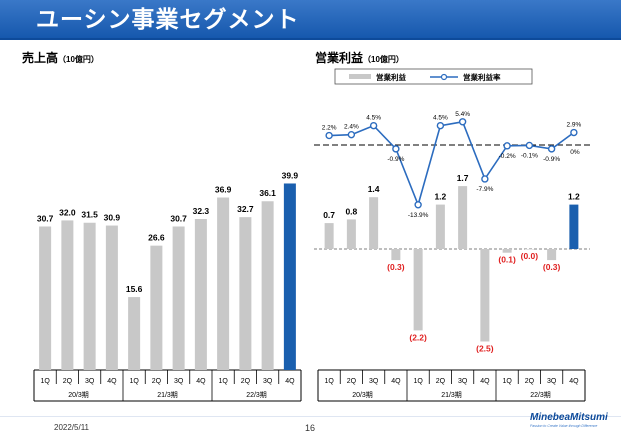 This screenshot has height=438, width=621. What do you see at coordinates (484, 189) in the screenshot?
I see `margin-data-label: -7.9%` at bounding box center [484, 189].